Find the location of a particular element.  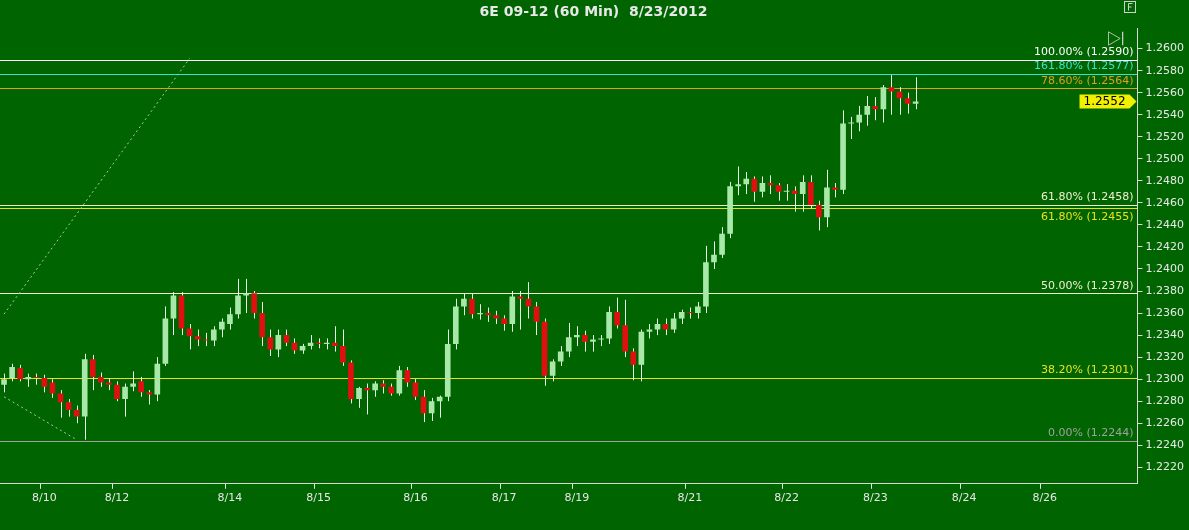

y-tick-label: 1.2440 is located at coordinates (1165, 224).